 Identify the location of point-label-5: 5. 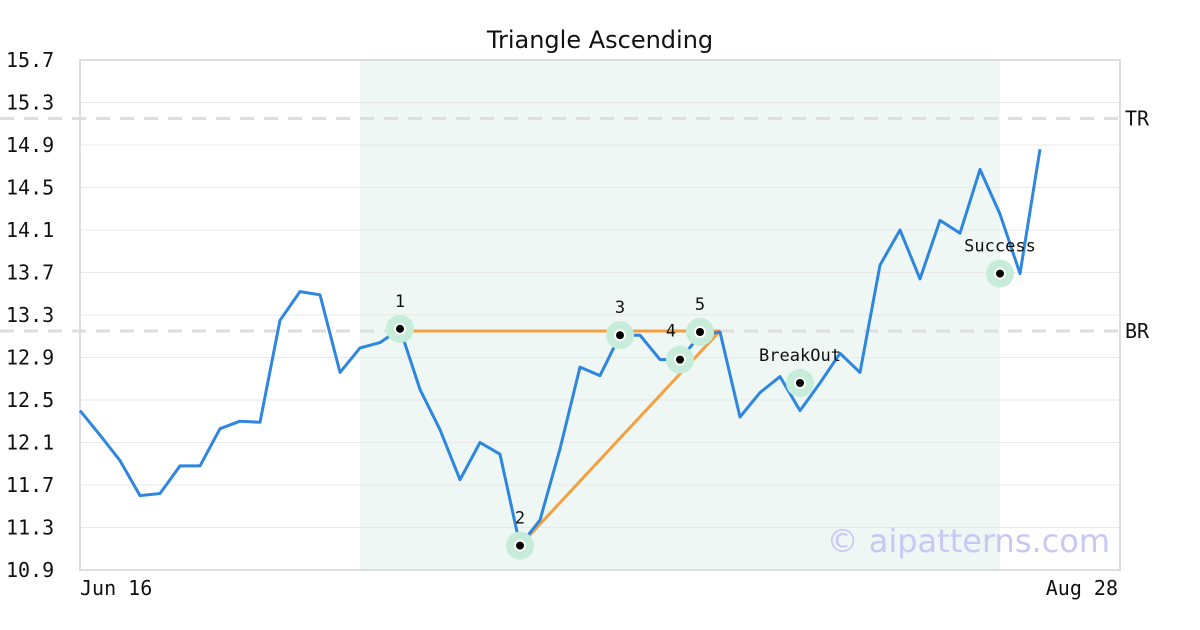
(700, 305).